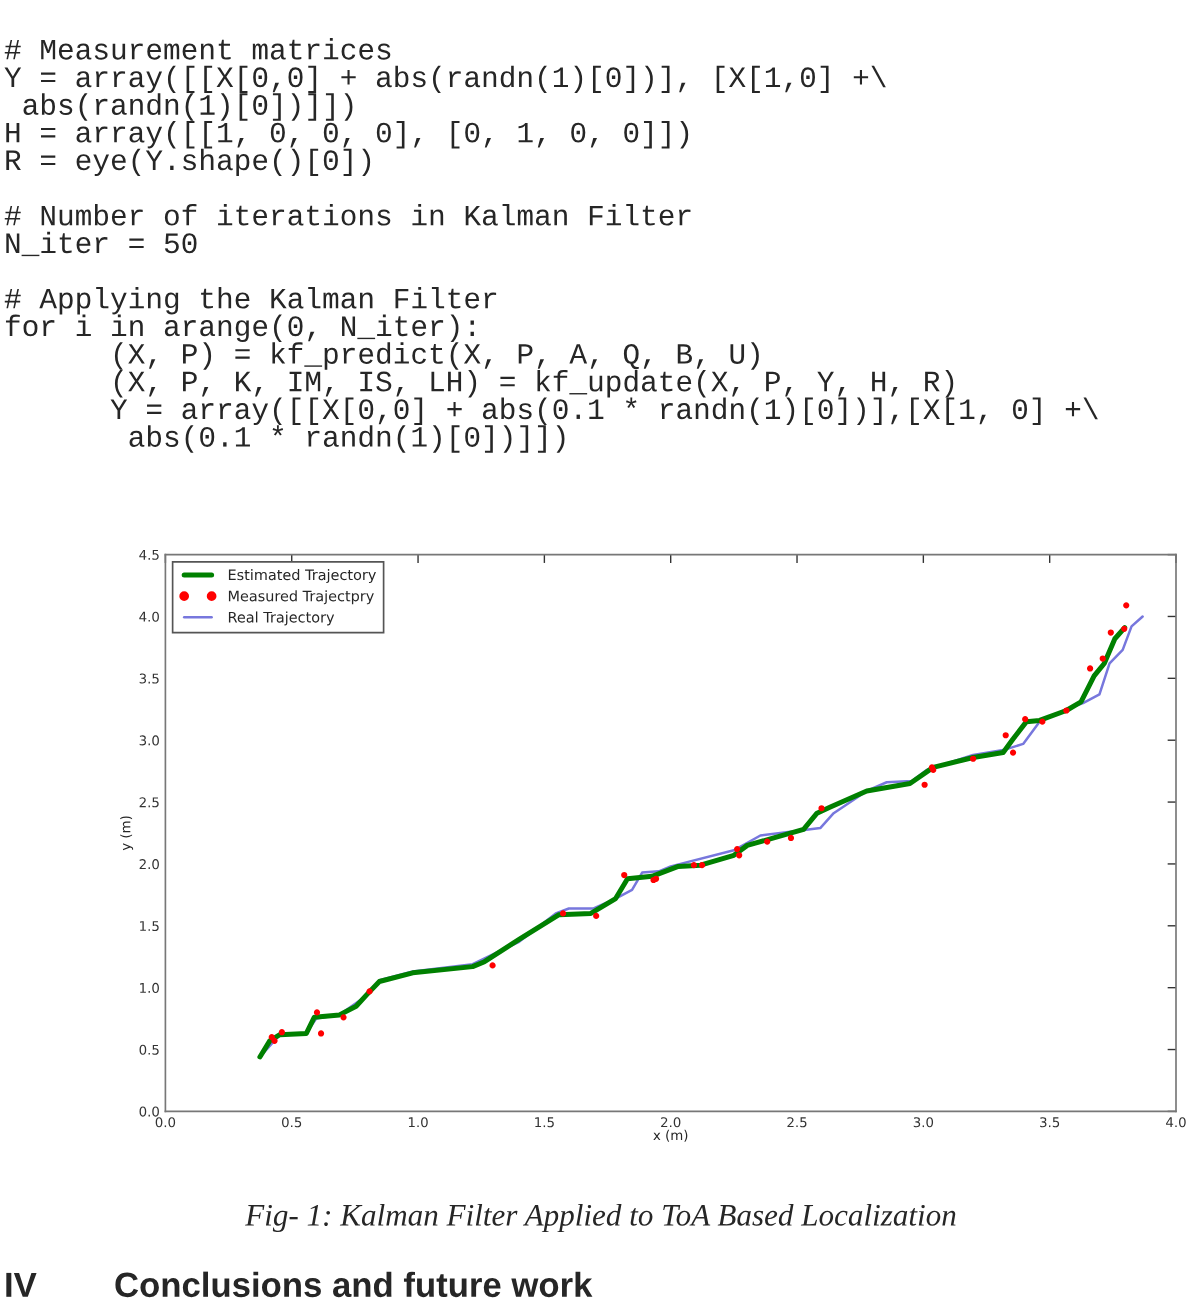  Describe the element at coordinates (354, 1284) in the screenshot. I see `text: Conclusions and future work` at that location.